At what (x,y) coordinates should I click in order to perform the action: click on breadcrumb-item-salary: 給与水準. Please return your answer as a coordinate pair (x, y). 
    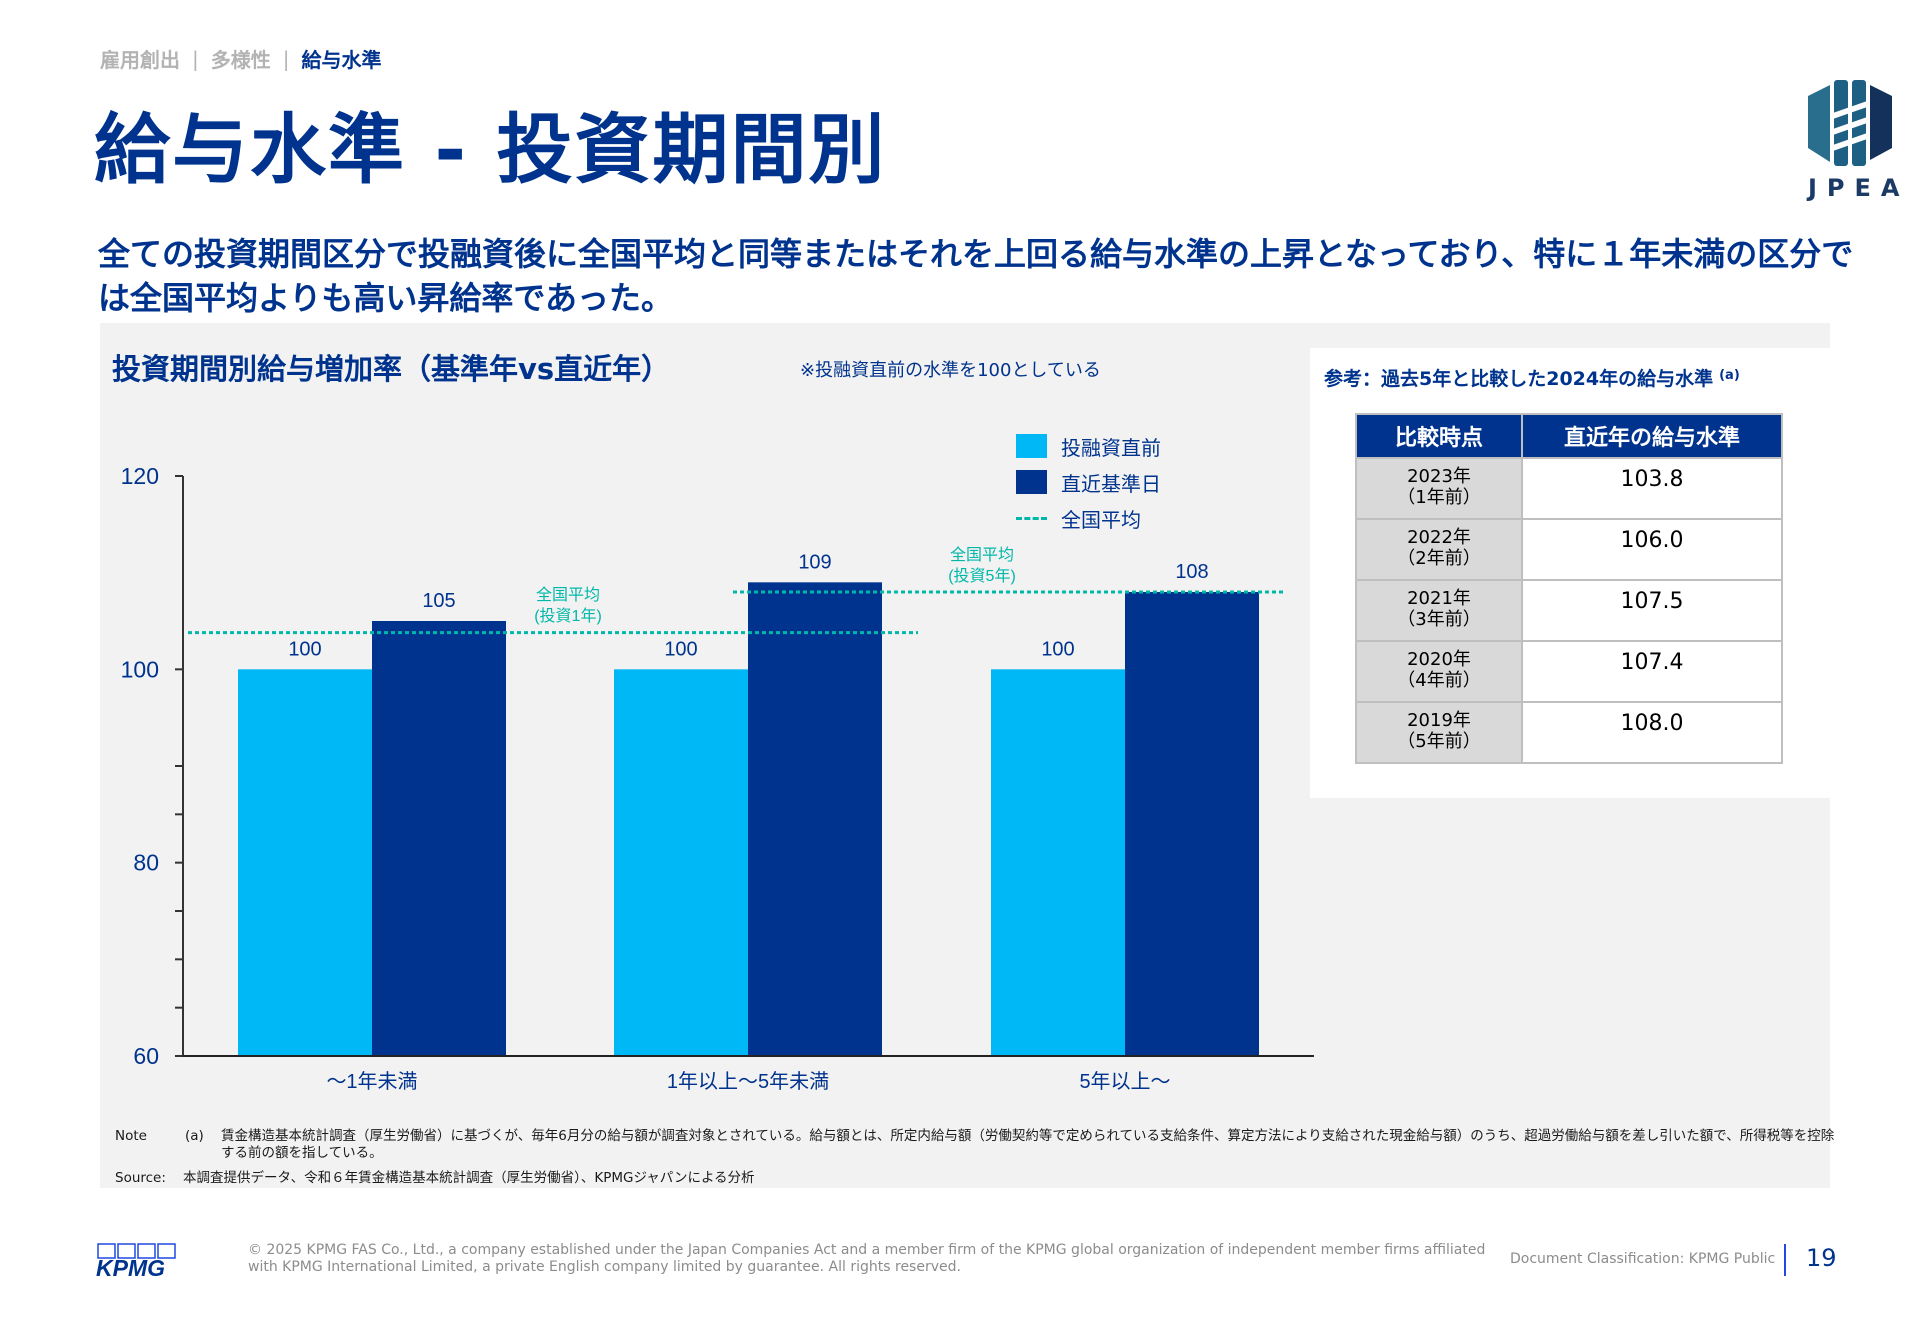
    Looking at the image, I should click on (341, 60).